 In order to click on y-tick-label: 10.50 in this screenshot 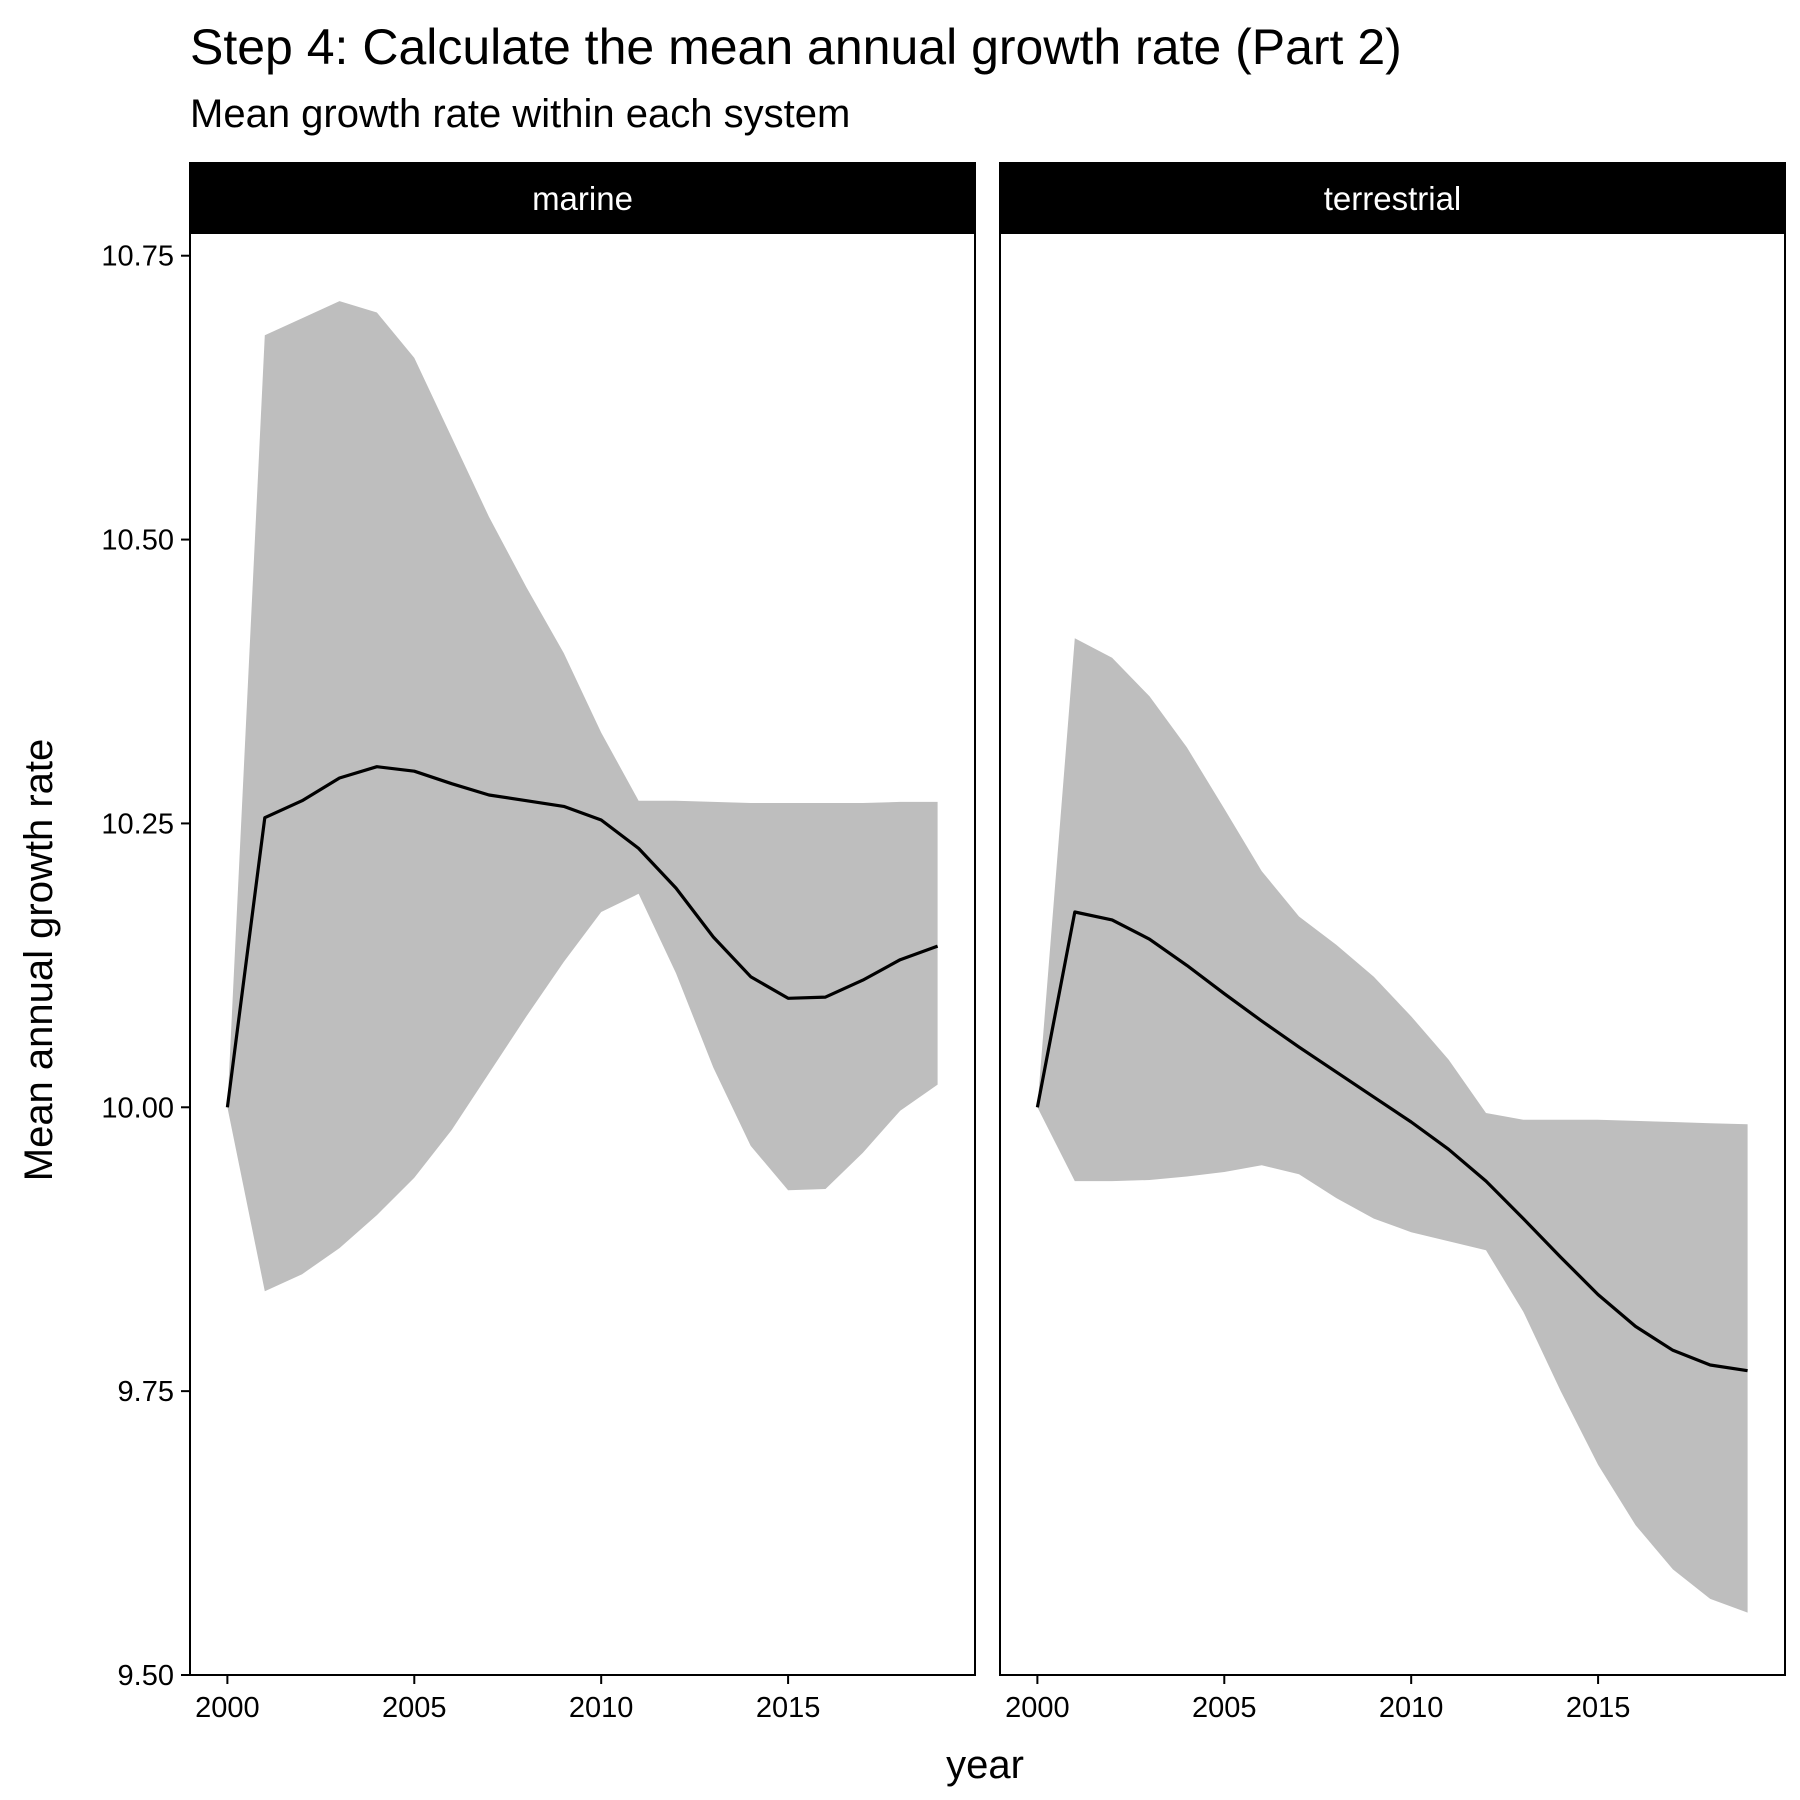, I will do `click(137, 541)`.